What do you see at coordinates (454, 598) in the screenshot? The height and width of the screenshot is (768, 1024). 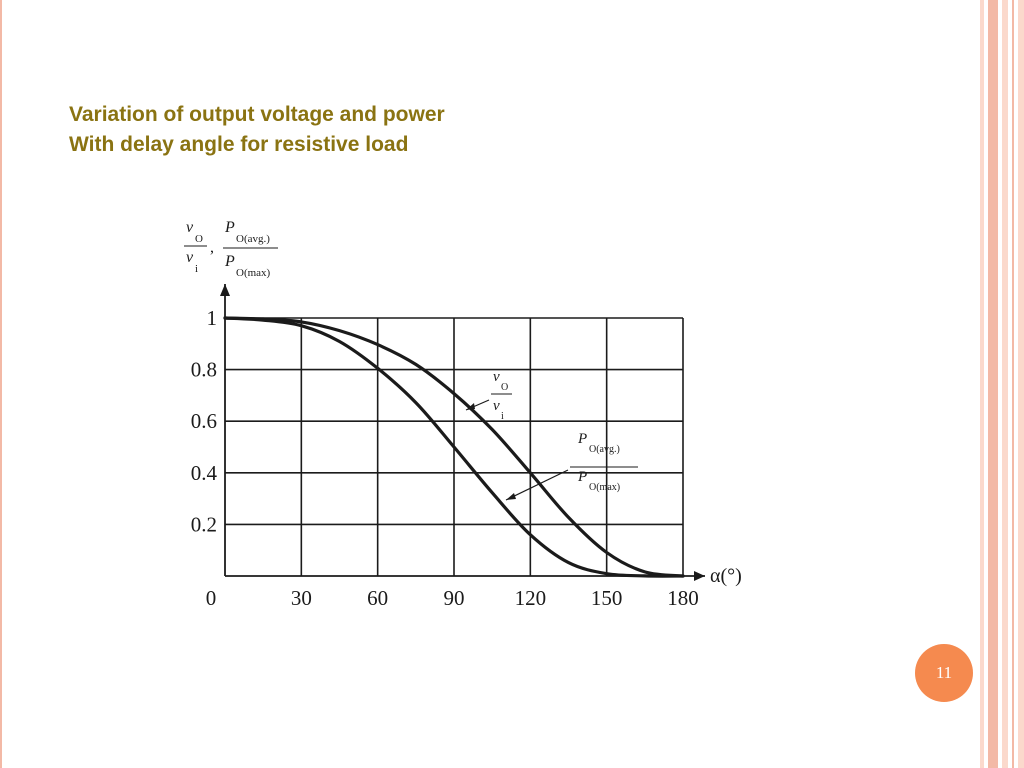 I see `x-tick-label: 90` at bounding box center [454, 598].